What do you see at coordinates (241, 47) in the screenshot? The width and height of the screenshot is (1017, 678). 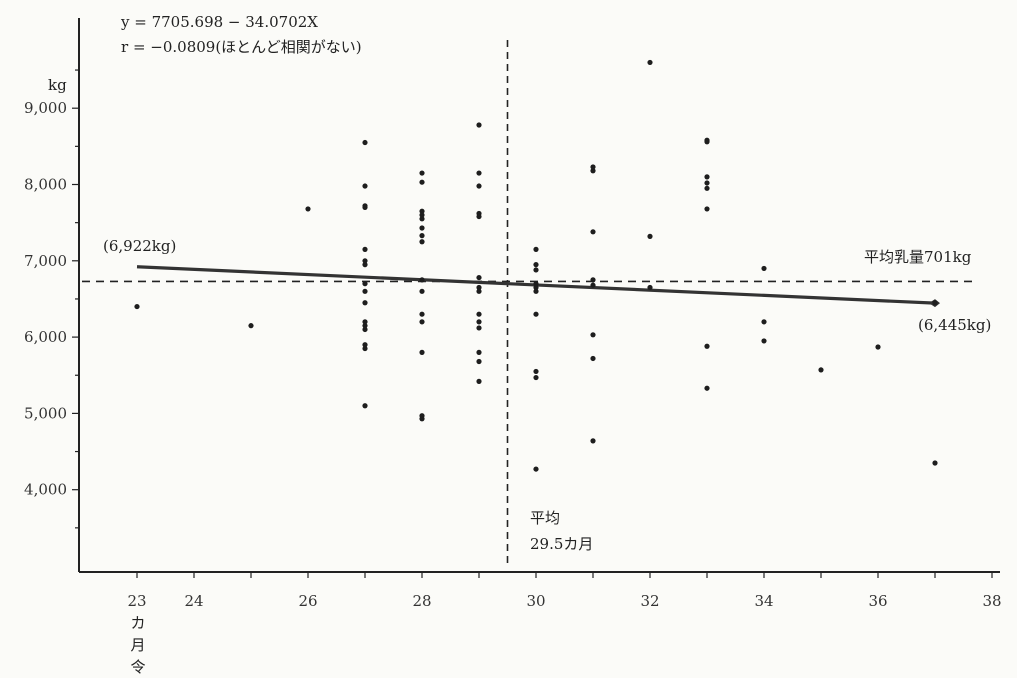 I see `correlation-text: r = −0.0809(ほとんど相関がない)` at bounding box center [241, 47].